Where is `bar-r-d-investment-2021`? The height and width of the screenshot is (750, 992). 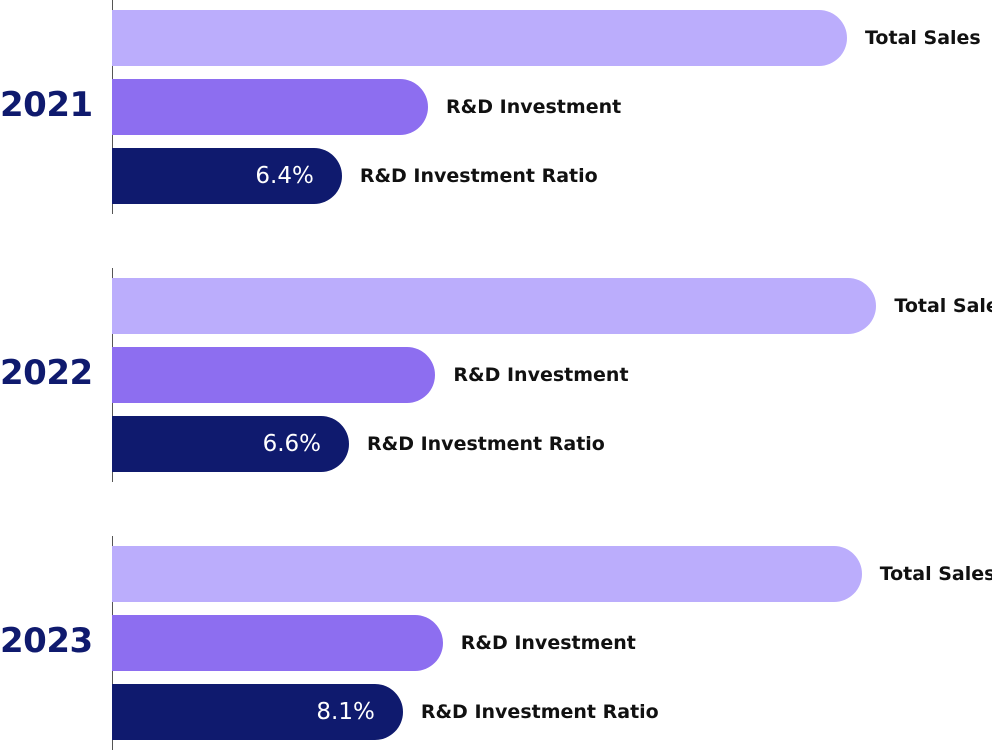 bar-r-d-investment-2021 is located at coordinates (270, 107).